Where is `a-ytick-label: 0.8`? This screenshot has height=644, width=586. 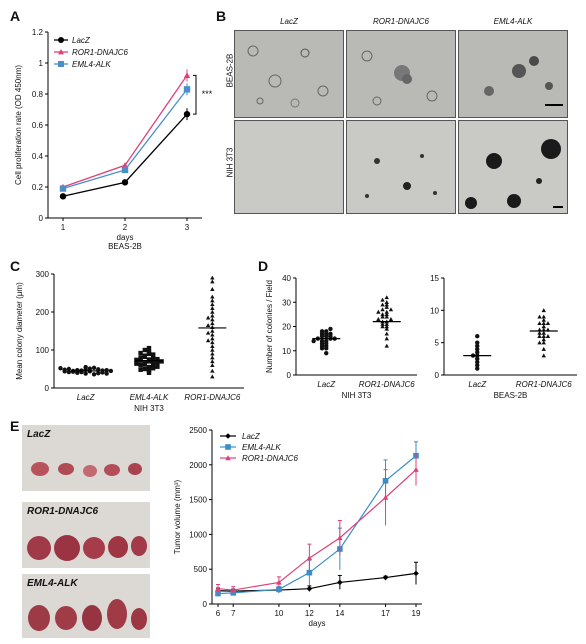
a-ytick-label: 0.8 is located at coordinates (38, 94).